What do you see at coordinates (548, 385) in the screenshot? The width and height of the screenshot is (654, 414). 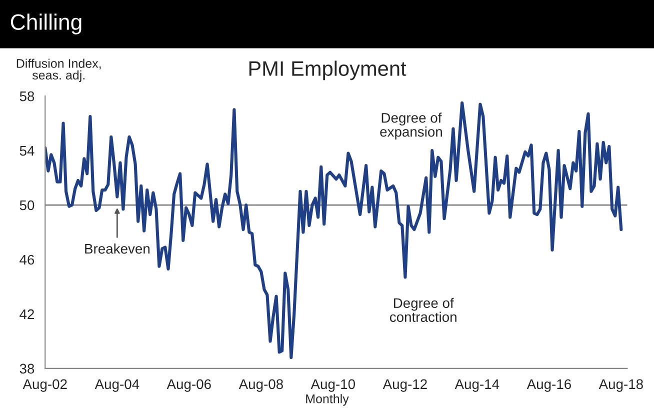 I see `x-tick-label: Aug-16` at bounding box center [548, 385].